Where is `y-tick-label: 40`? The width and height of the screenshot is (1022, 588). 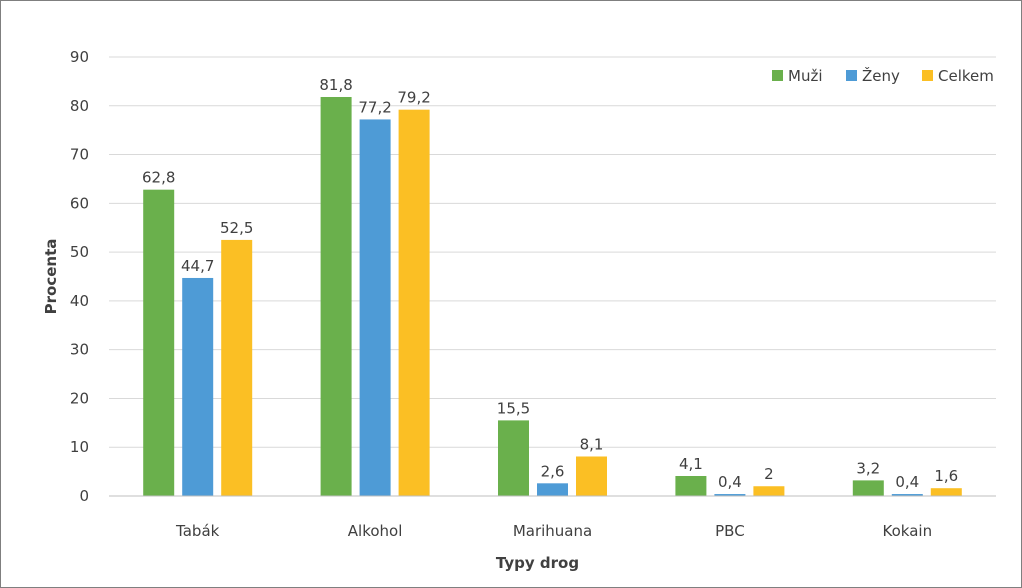
y-tick-label: 40 is located at coordinates (79, 301).